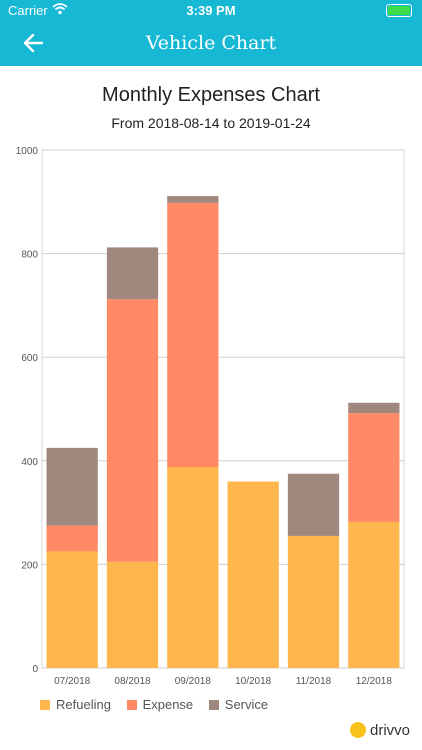  Describe the element at coordinates (253, 681) in the screenshot. I see `x-tick-label: 10/2018` at that location.